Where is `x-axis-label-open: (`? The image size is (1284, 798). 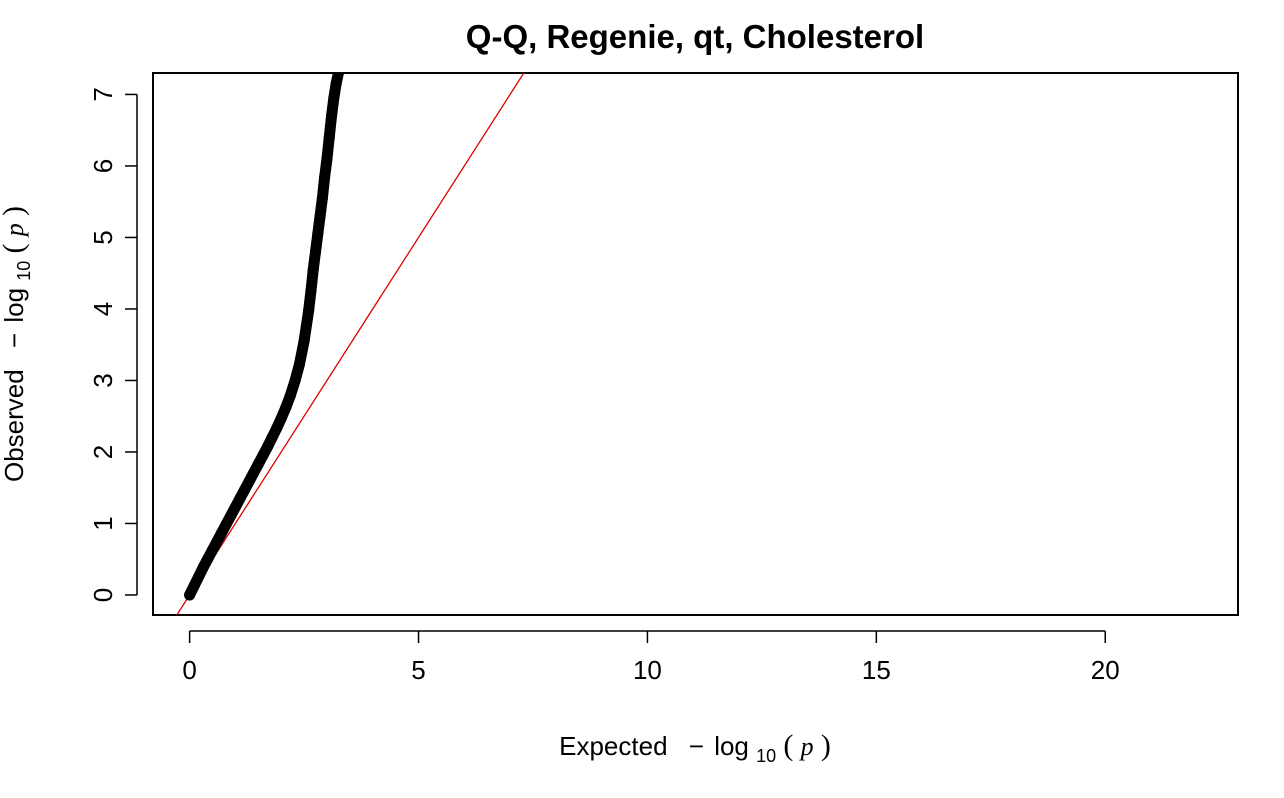
x-axis-label-open: ( is located at coordinates (788, 745).